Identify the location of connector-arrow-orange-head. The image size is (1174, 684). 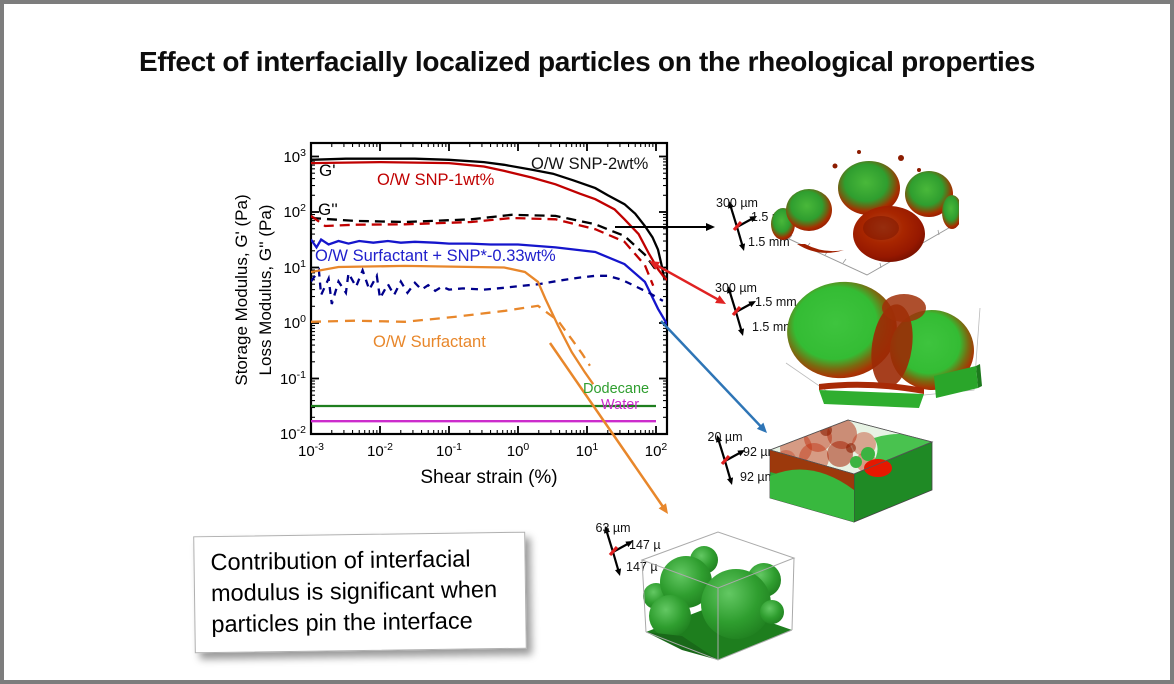
(663, 508).